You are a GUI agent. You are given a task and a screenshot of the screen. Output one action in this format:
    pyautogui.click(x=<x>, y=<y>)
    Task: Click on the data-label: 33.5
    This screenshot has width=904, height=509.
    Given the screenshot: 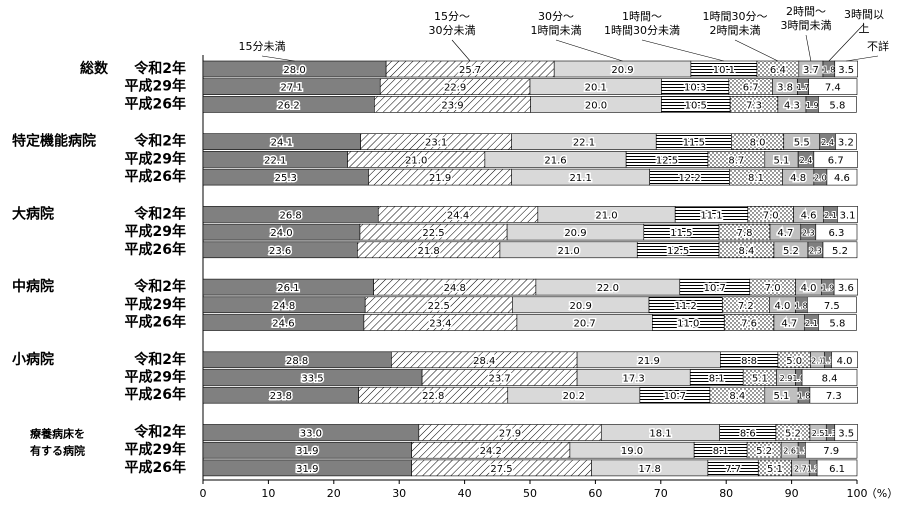 What is the action you would take?
    pyautogui.click(x=312, y=379)
    